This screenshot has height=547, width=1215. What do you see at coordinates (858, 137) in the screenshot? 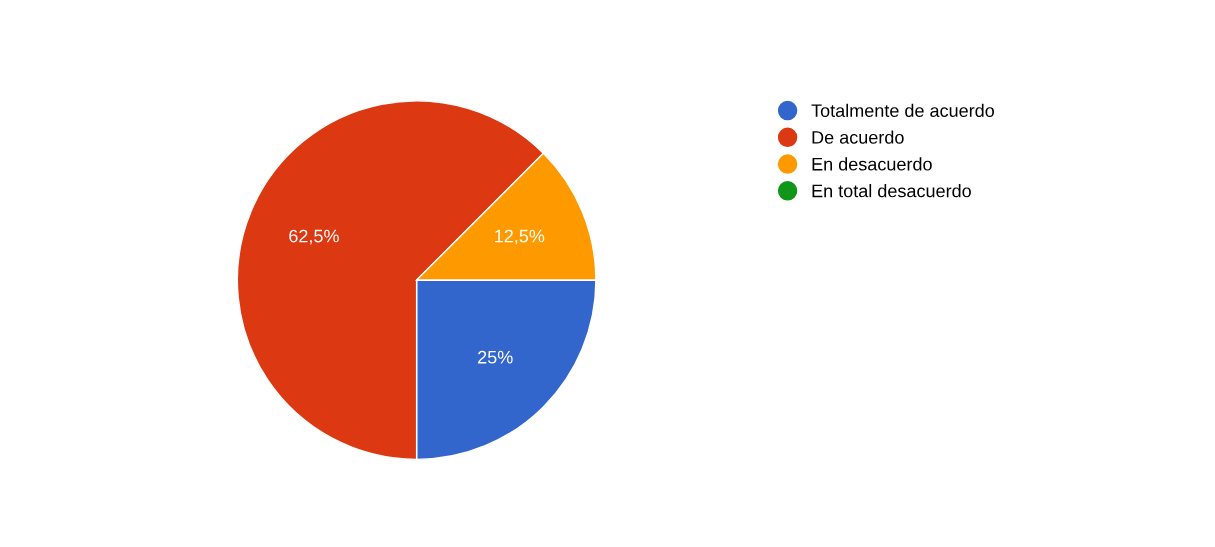
I see `legend-label: De acuerdo` at bounding box center [858, 137].